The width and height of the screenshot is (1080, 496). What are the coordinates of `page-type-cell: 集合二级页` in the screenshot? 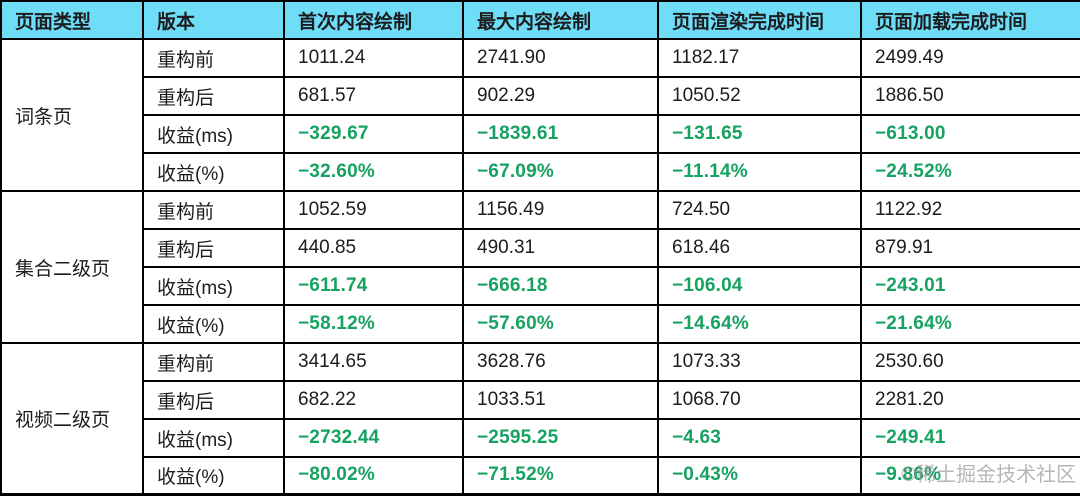 It's located at (72, 267).